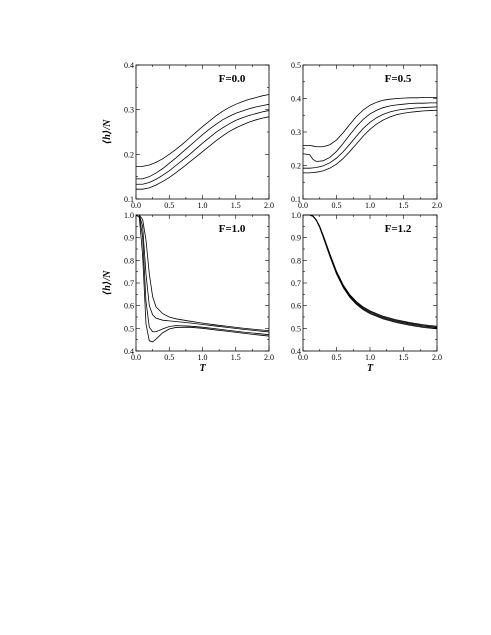 The image size is (491, 635). Describe the element at coordinates (232, 229) in the screenshot. I see `panel-label: F=1.0` at that location.